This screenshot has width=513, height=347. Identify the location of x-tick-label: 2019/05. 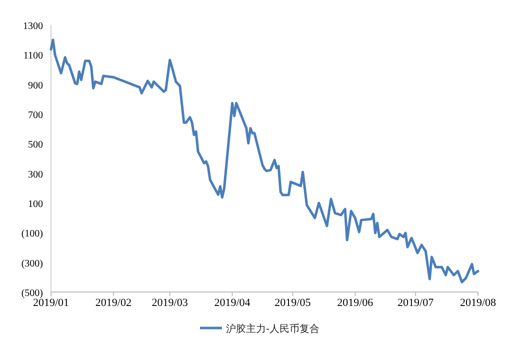
(293, 303).